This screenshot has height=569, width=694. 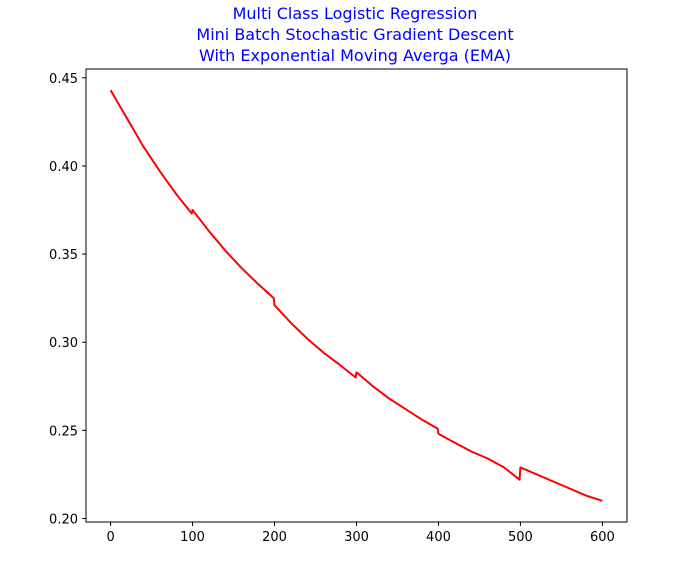 What do you see at coordinates (63, 167) in the screenshot?
I see `y-tick-label: 0.40` at bounding box center [63, 167].